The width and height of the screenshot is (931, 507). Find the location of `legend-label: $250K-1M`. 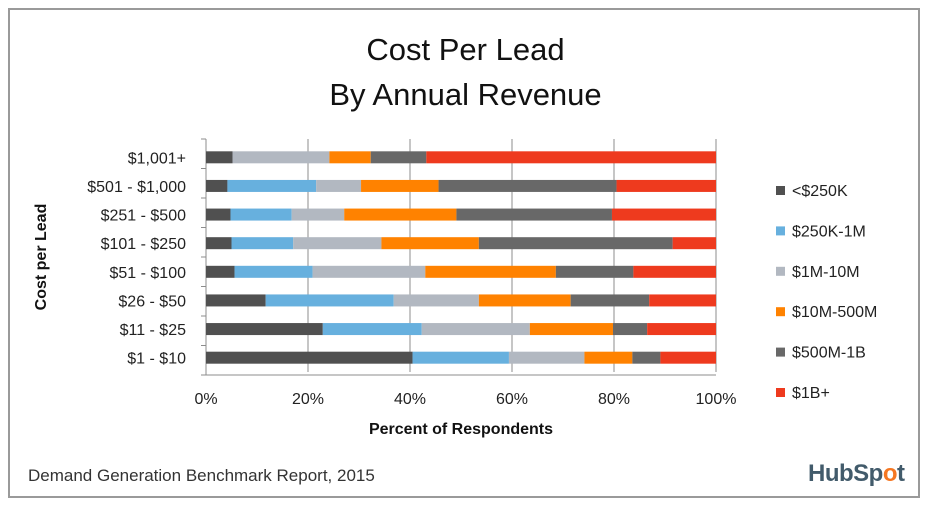

legend-label: $250K-1M is located at coordinates (829, 231).